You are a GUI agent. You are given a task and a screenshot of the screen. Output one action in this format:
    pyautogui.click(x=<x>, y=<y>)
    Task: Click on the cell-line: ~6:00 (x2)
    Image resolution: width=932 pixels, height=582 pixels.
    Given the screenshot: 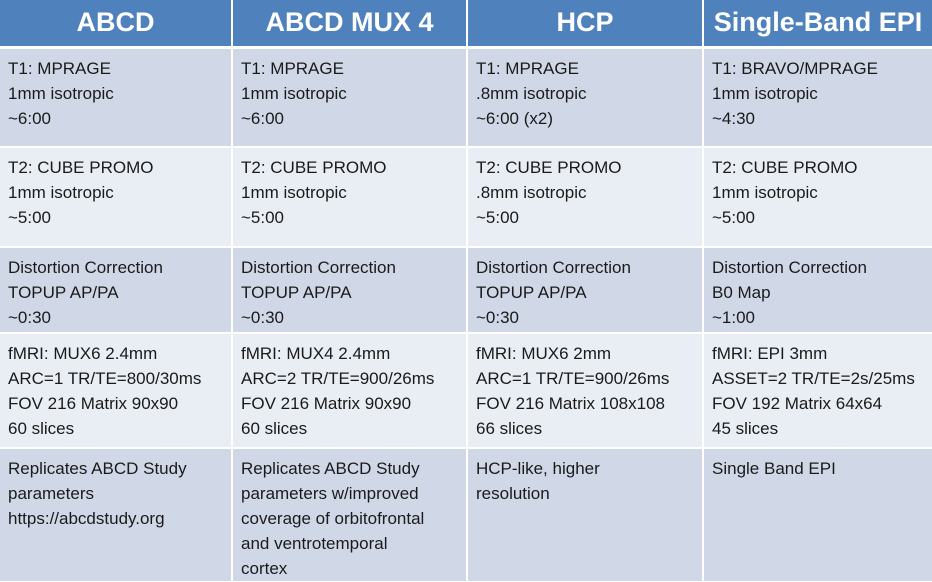 What is the action you would take?
    pyautogui.click(x=515, y=118)
    